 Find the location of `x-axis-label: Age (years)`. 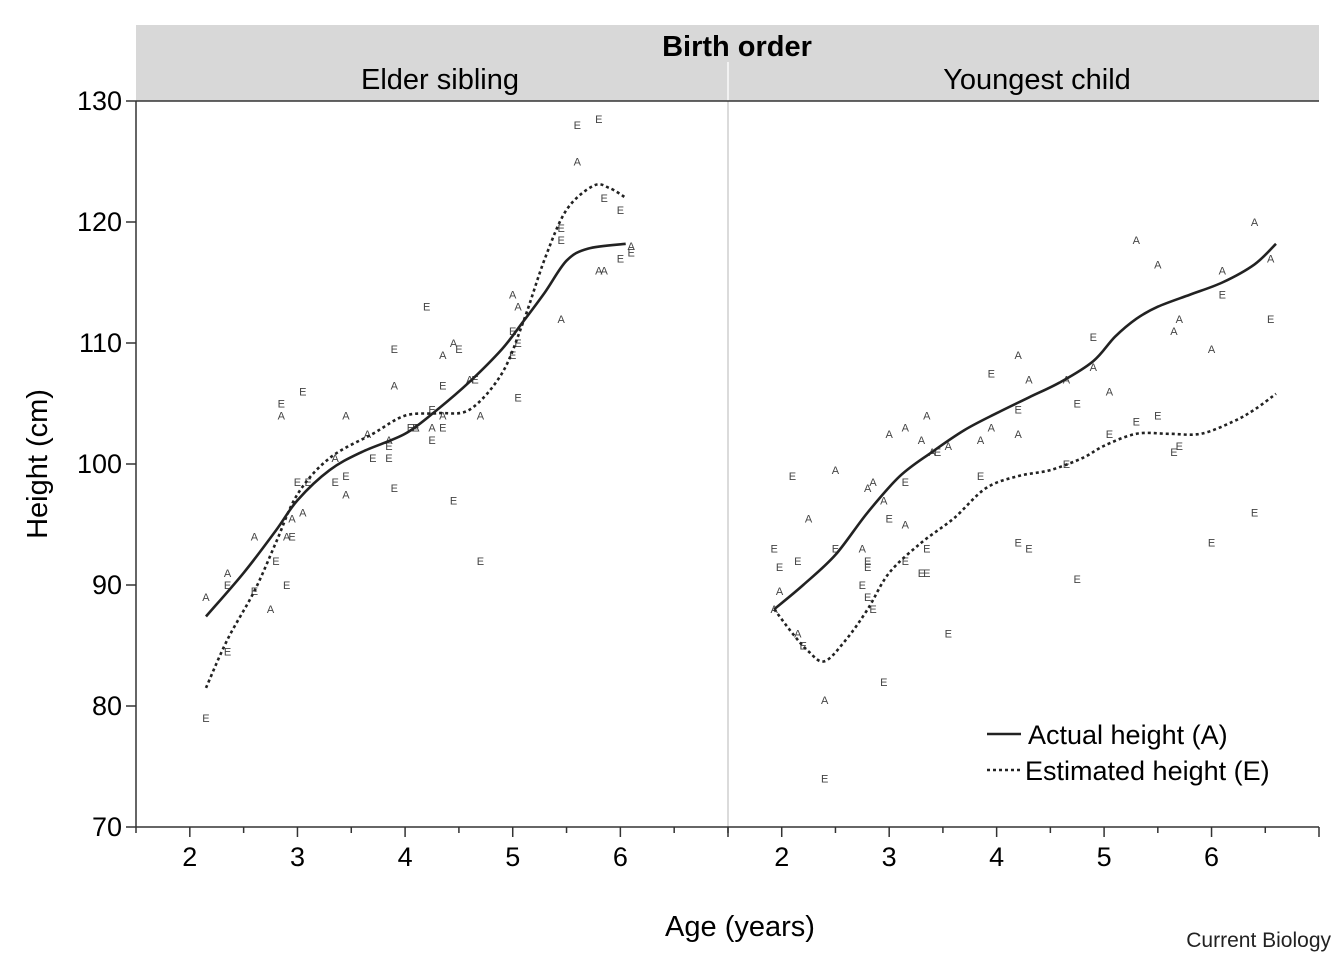

x-axis-label: Age (years) is located at coordinates (740, 927).